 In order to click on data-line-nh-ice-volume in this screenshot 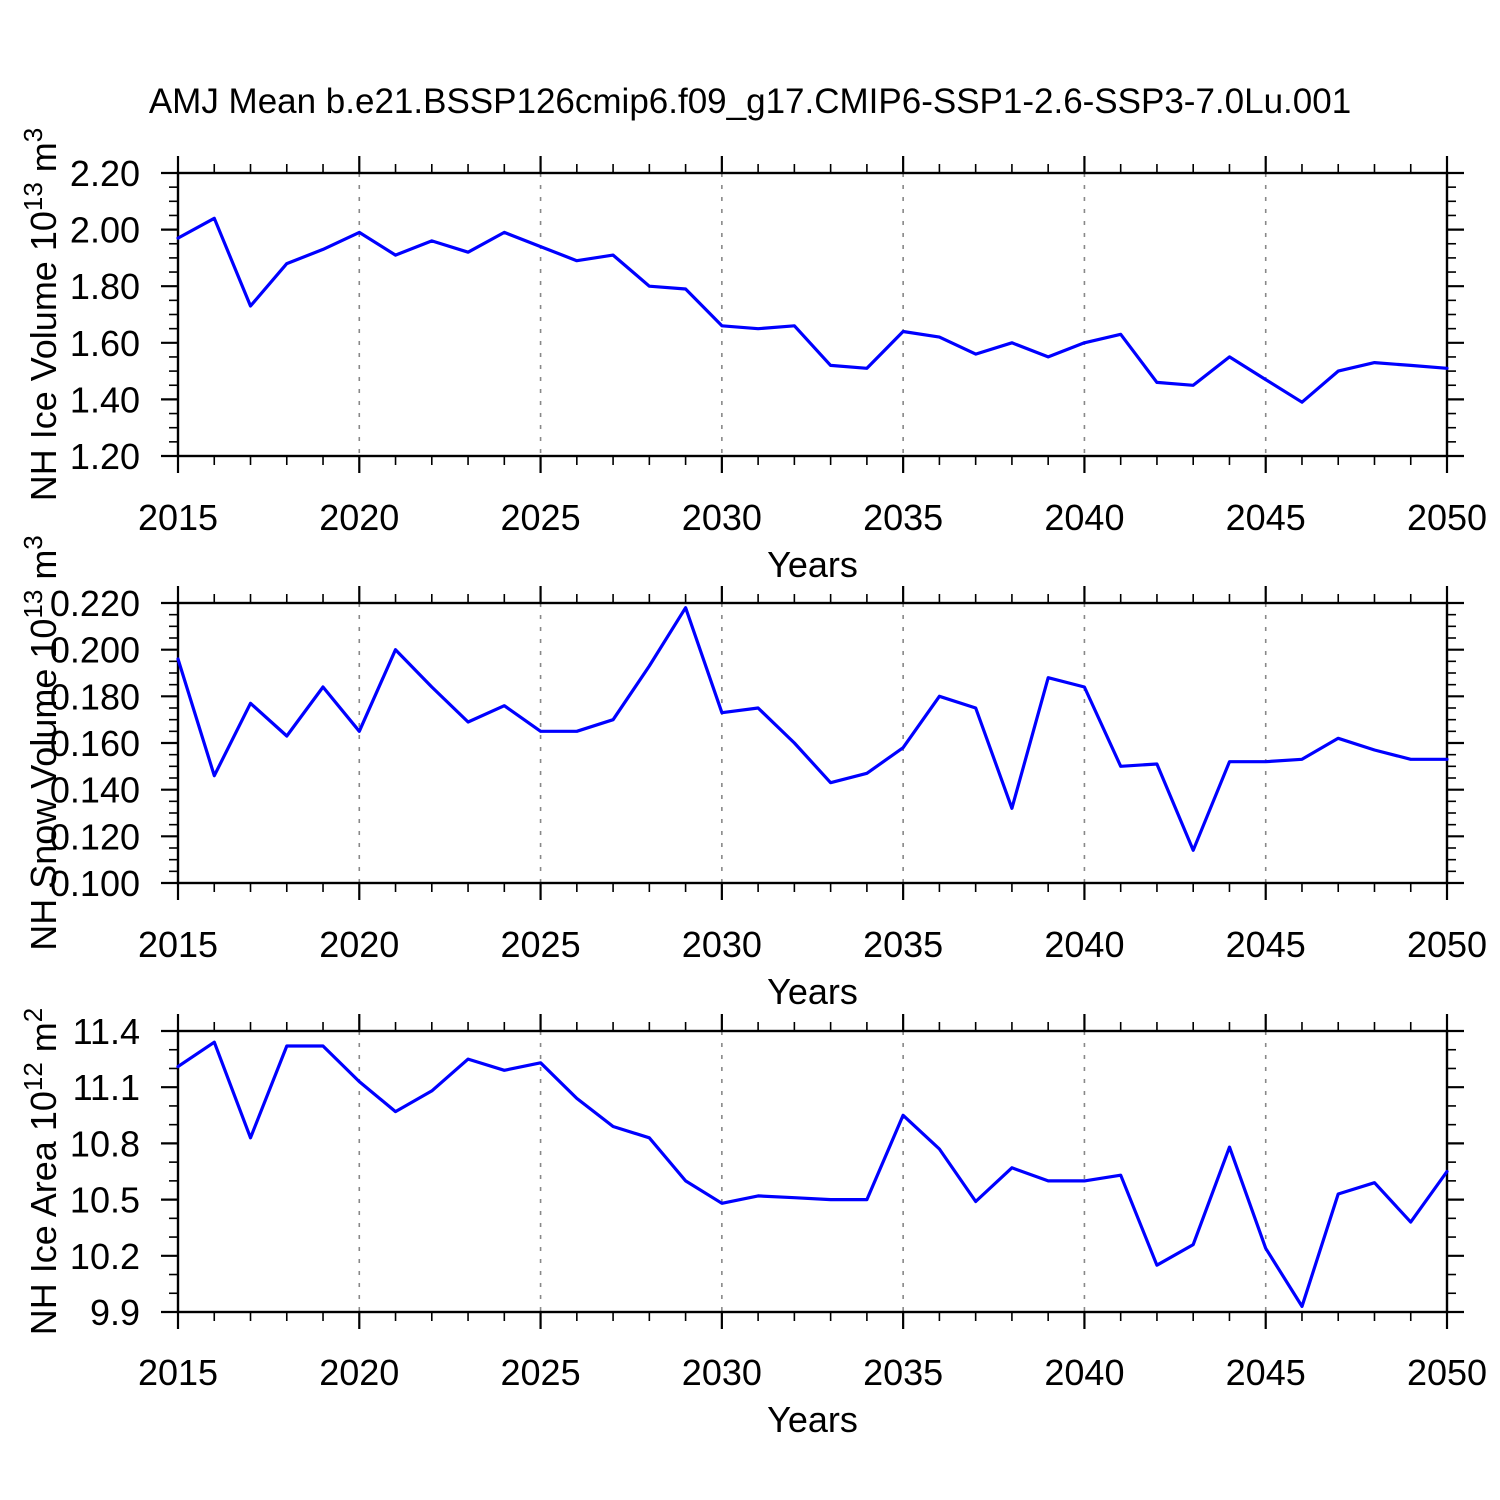, I will do `click(812, 310)`.